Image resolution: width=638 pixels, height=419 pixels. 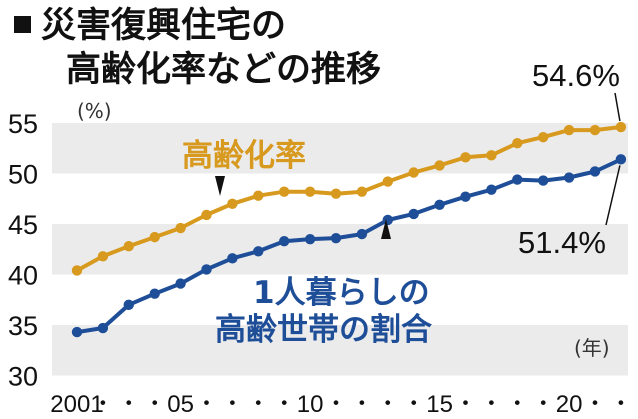 I want to click on x-tick-label: 2001, so click(x=76, y=404).